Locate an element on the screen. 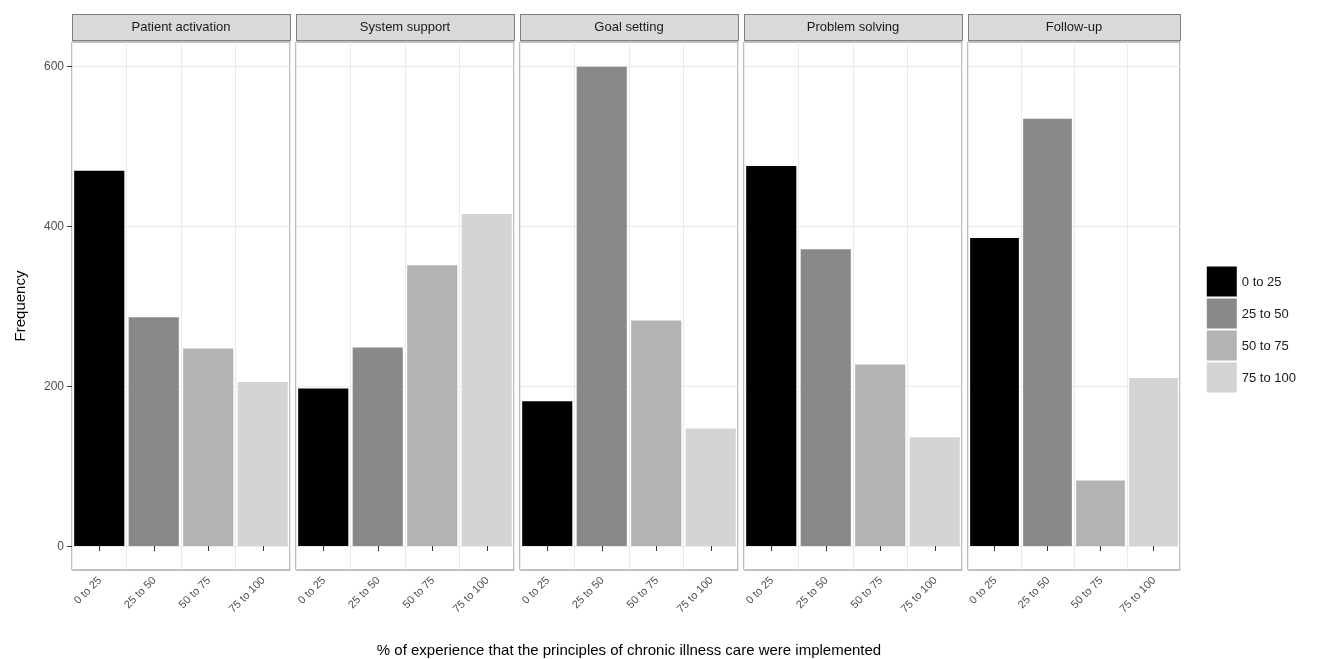 This screenshot has width=1321, height=659. x-axis-title: % of experience that the principles of chronic illness care were implemented is located at coordinates (629, 649).